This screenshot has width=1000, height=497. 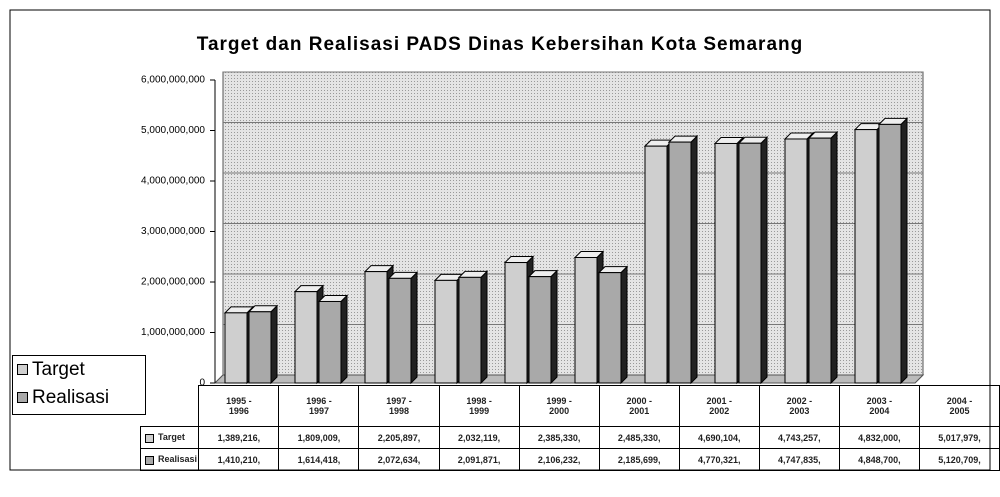 I want to click on legend: Target Realisasi, so click(x=79, y=385).